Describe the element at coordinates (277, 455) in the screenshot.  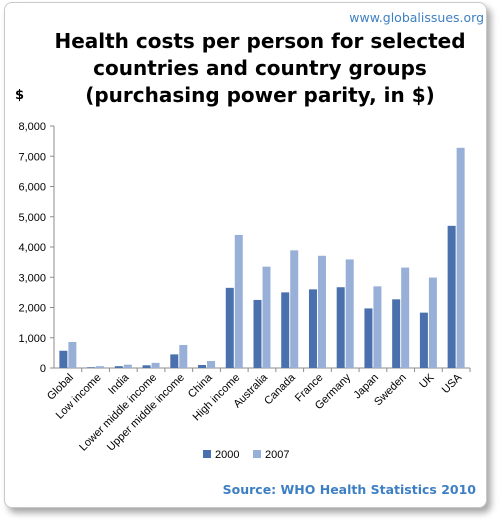
I see `legend-label-2007: 2007` at that location.